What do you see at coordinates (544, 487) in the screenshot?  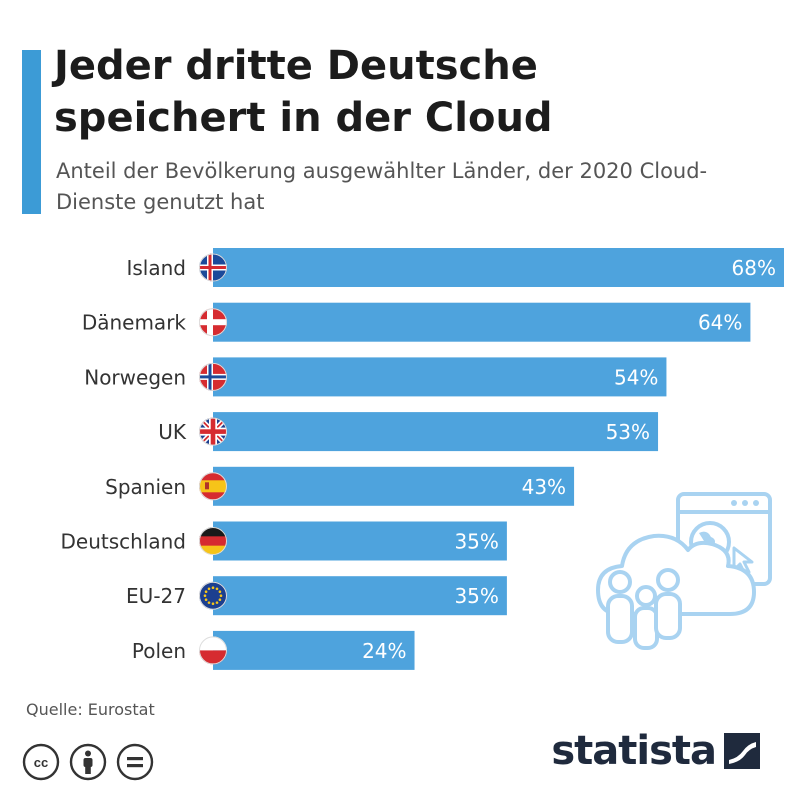 I see `value-label: 43%` at bounding box center [544, 487].